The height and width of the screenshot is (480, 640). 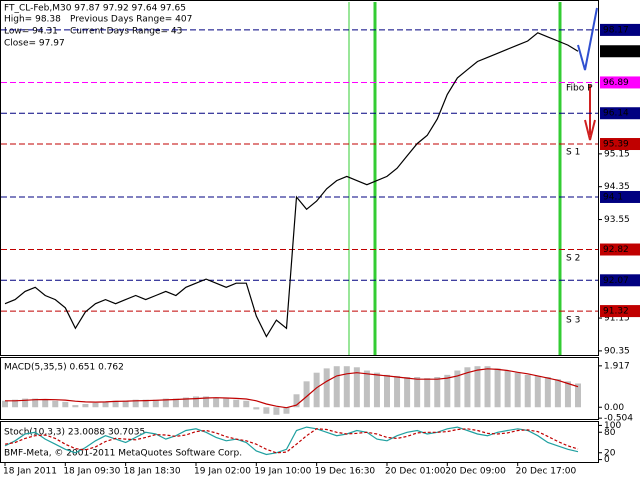 I want to click on y-tick-label: 93.55, so click(x=617, y=220).